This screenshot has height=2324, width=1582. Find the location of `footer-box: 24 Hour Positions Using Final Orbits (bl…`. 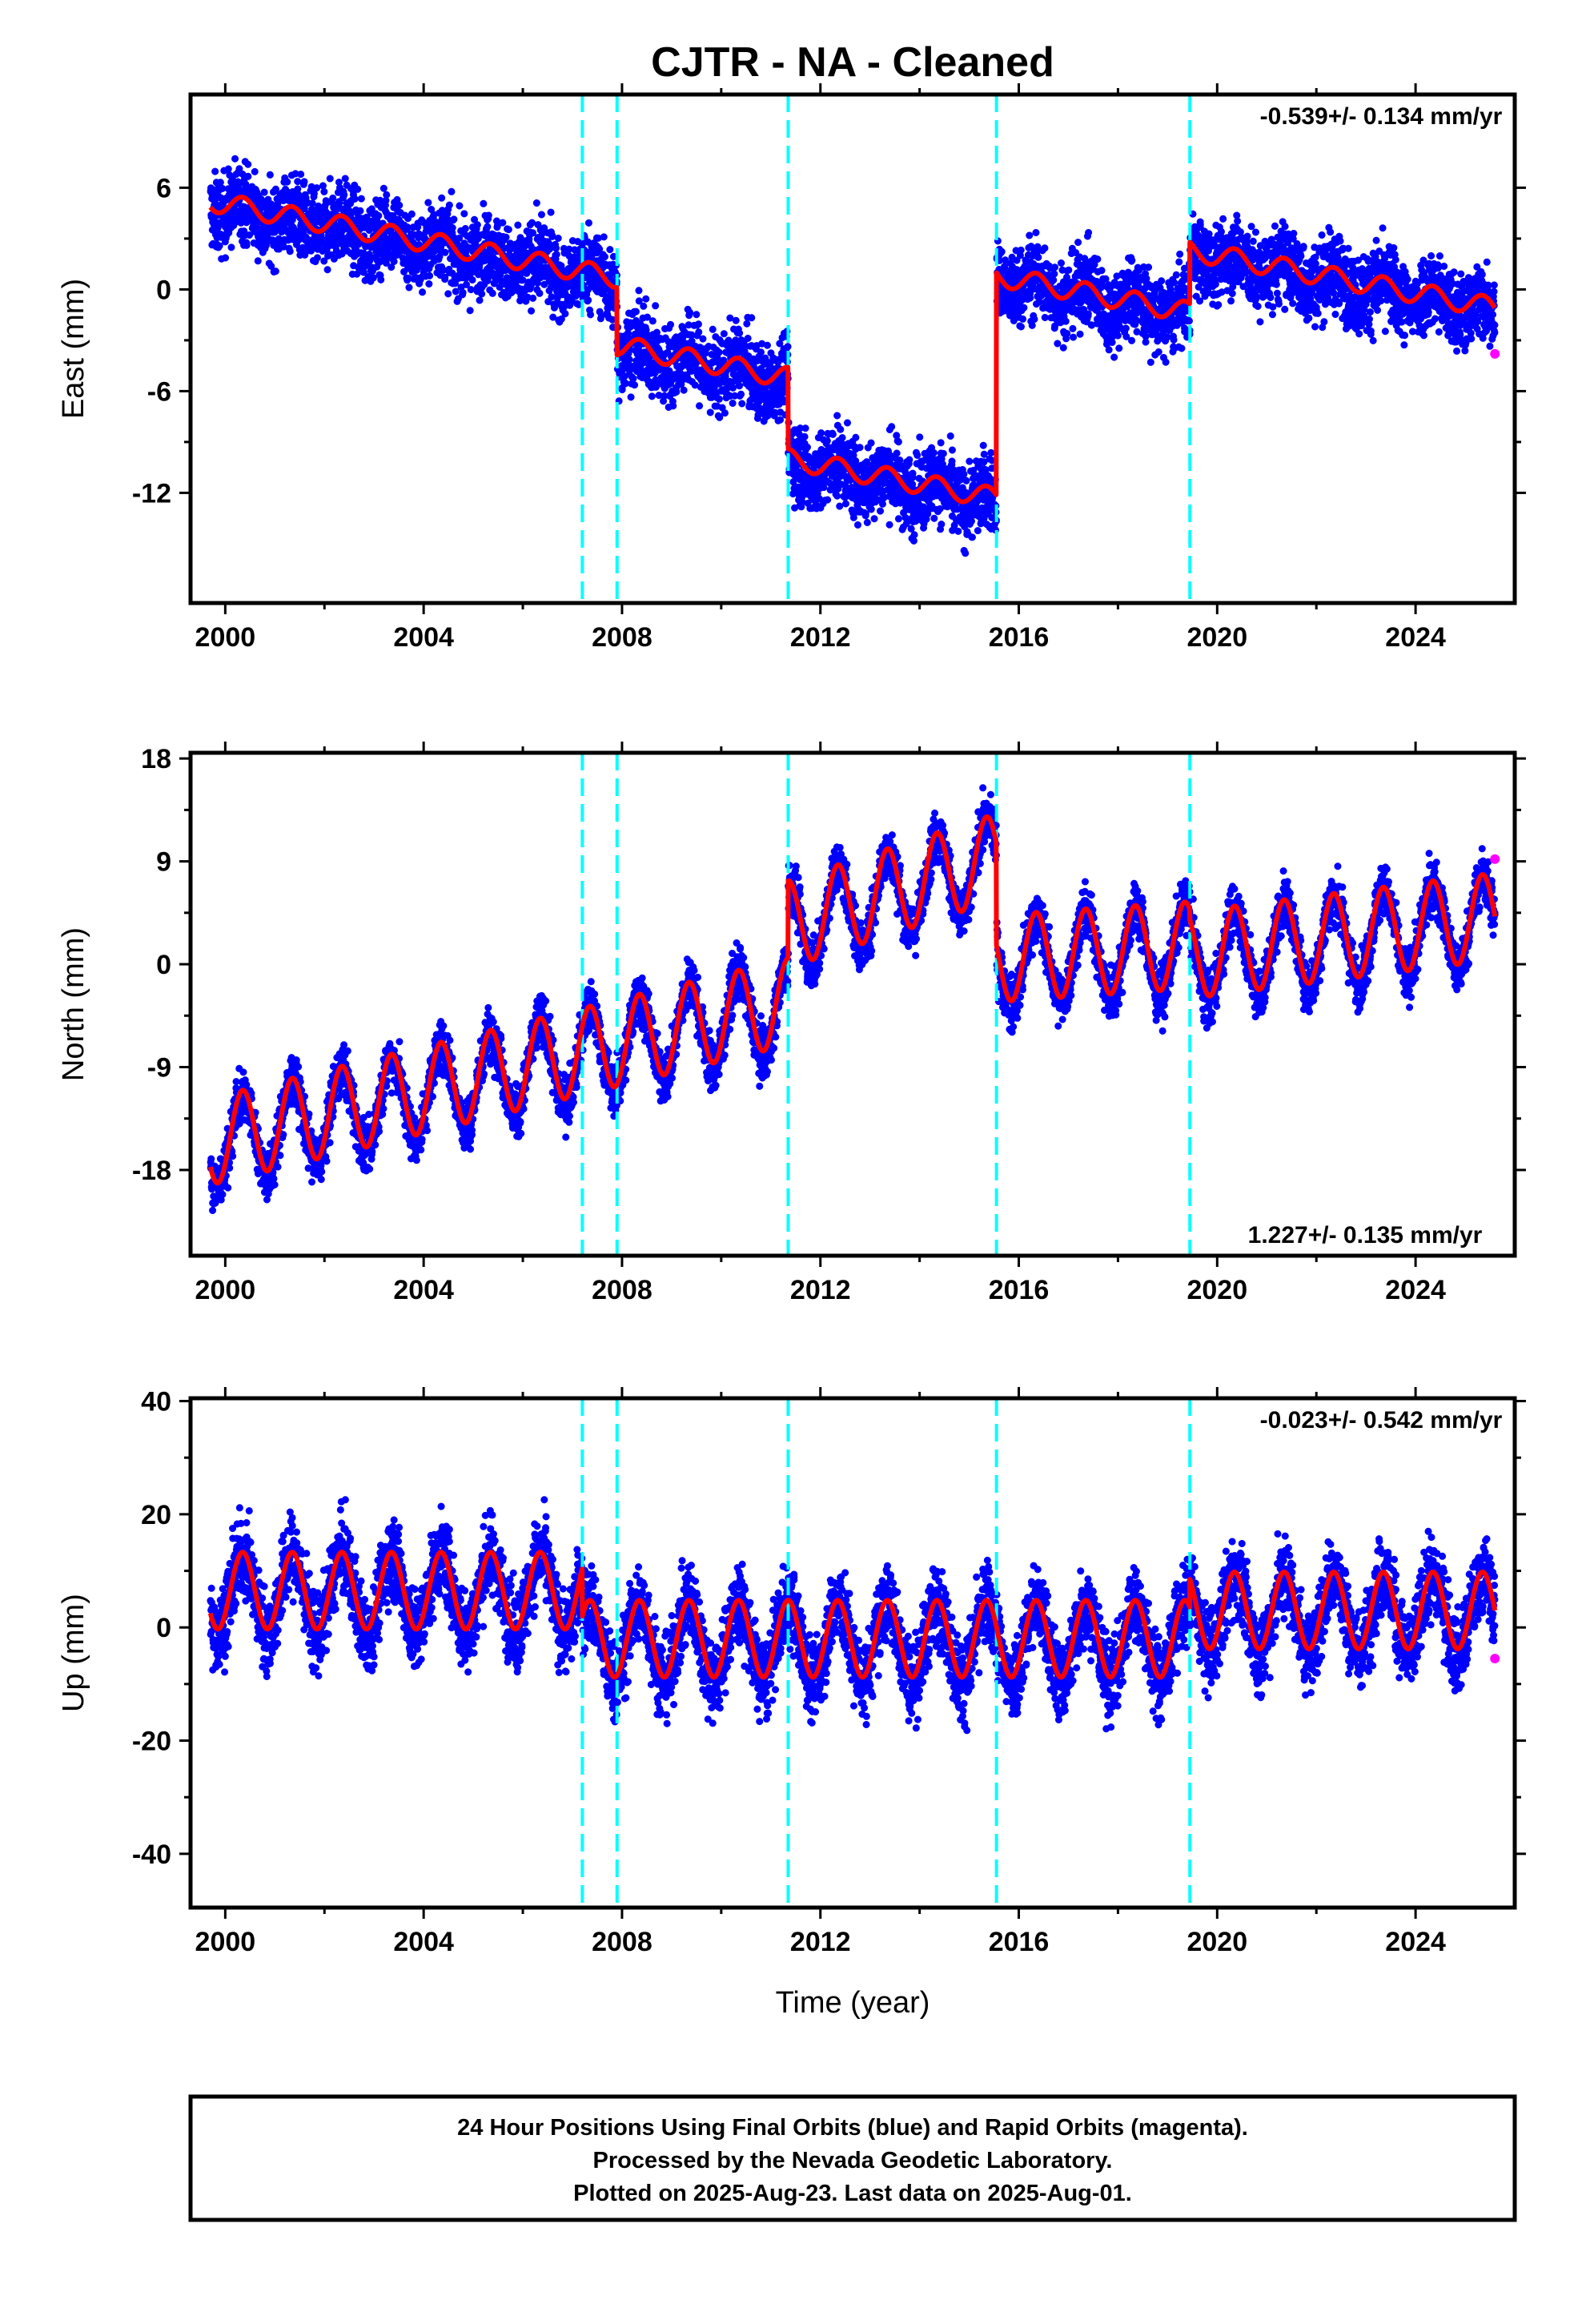

footer-box: 24 Hour Positions Using Final Orbits (bl… is located at coordinates (852, 2158).